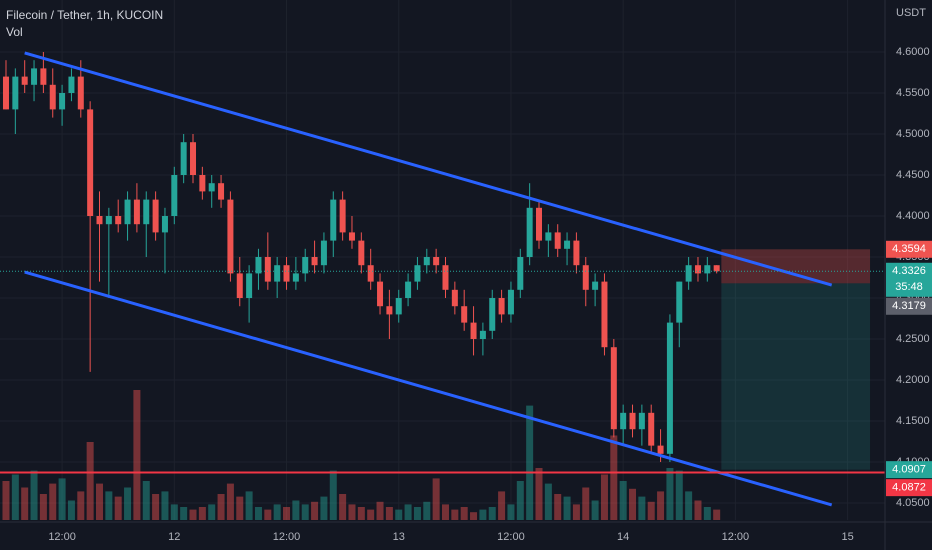 The height and width of the screenshot is (550, 932). Describe the element at coordinates (913, 216) in the screenshot. I see `y-tick-label: 4.4000` at that location.